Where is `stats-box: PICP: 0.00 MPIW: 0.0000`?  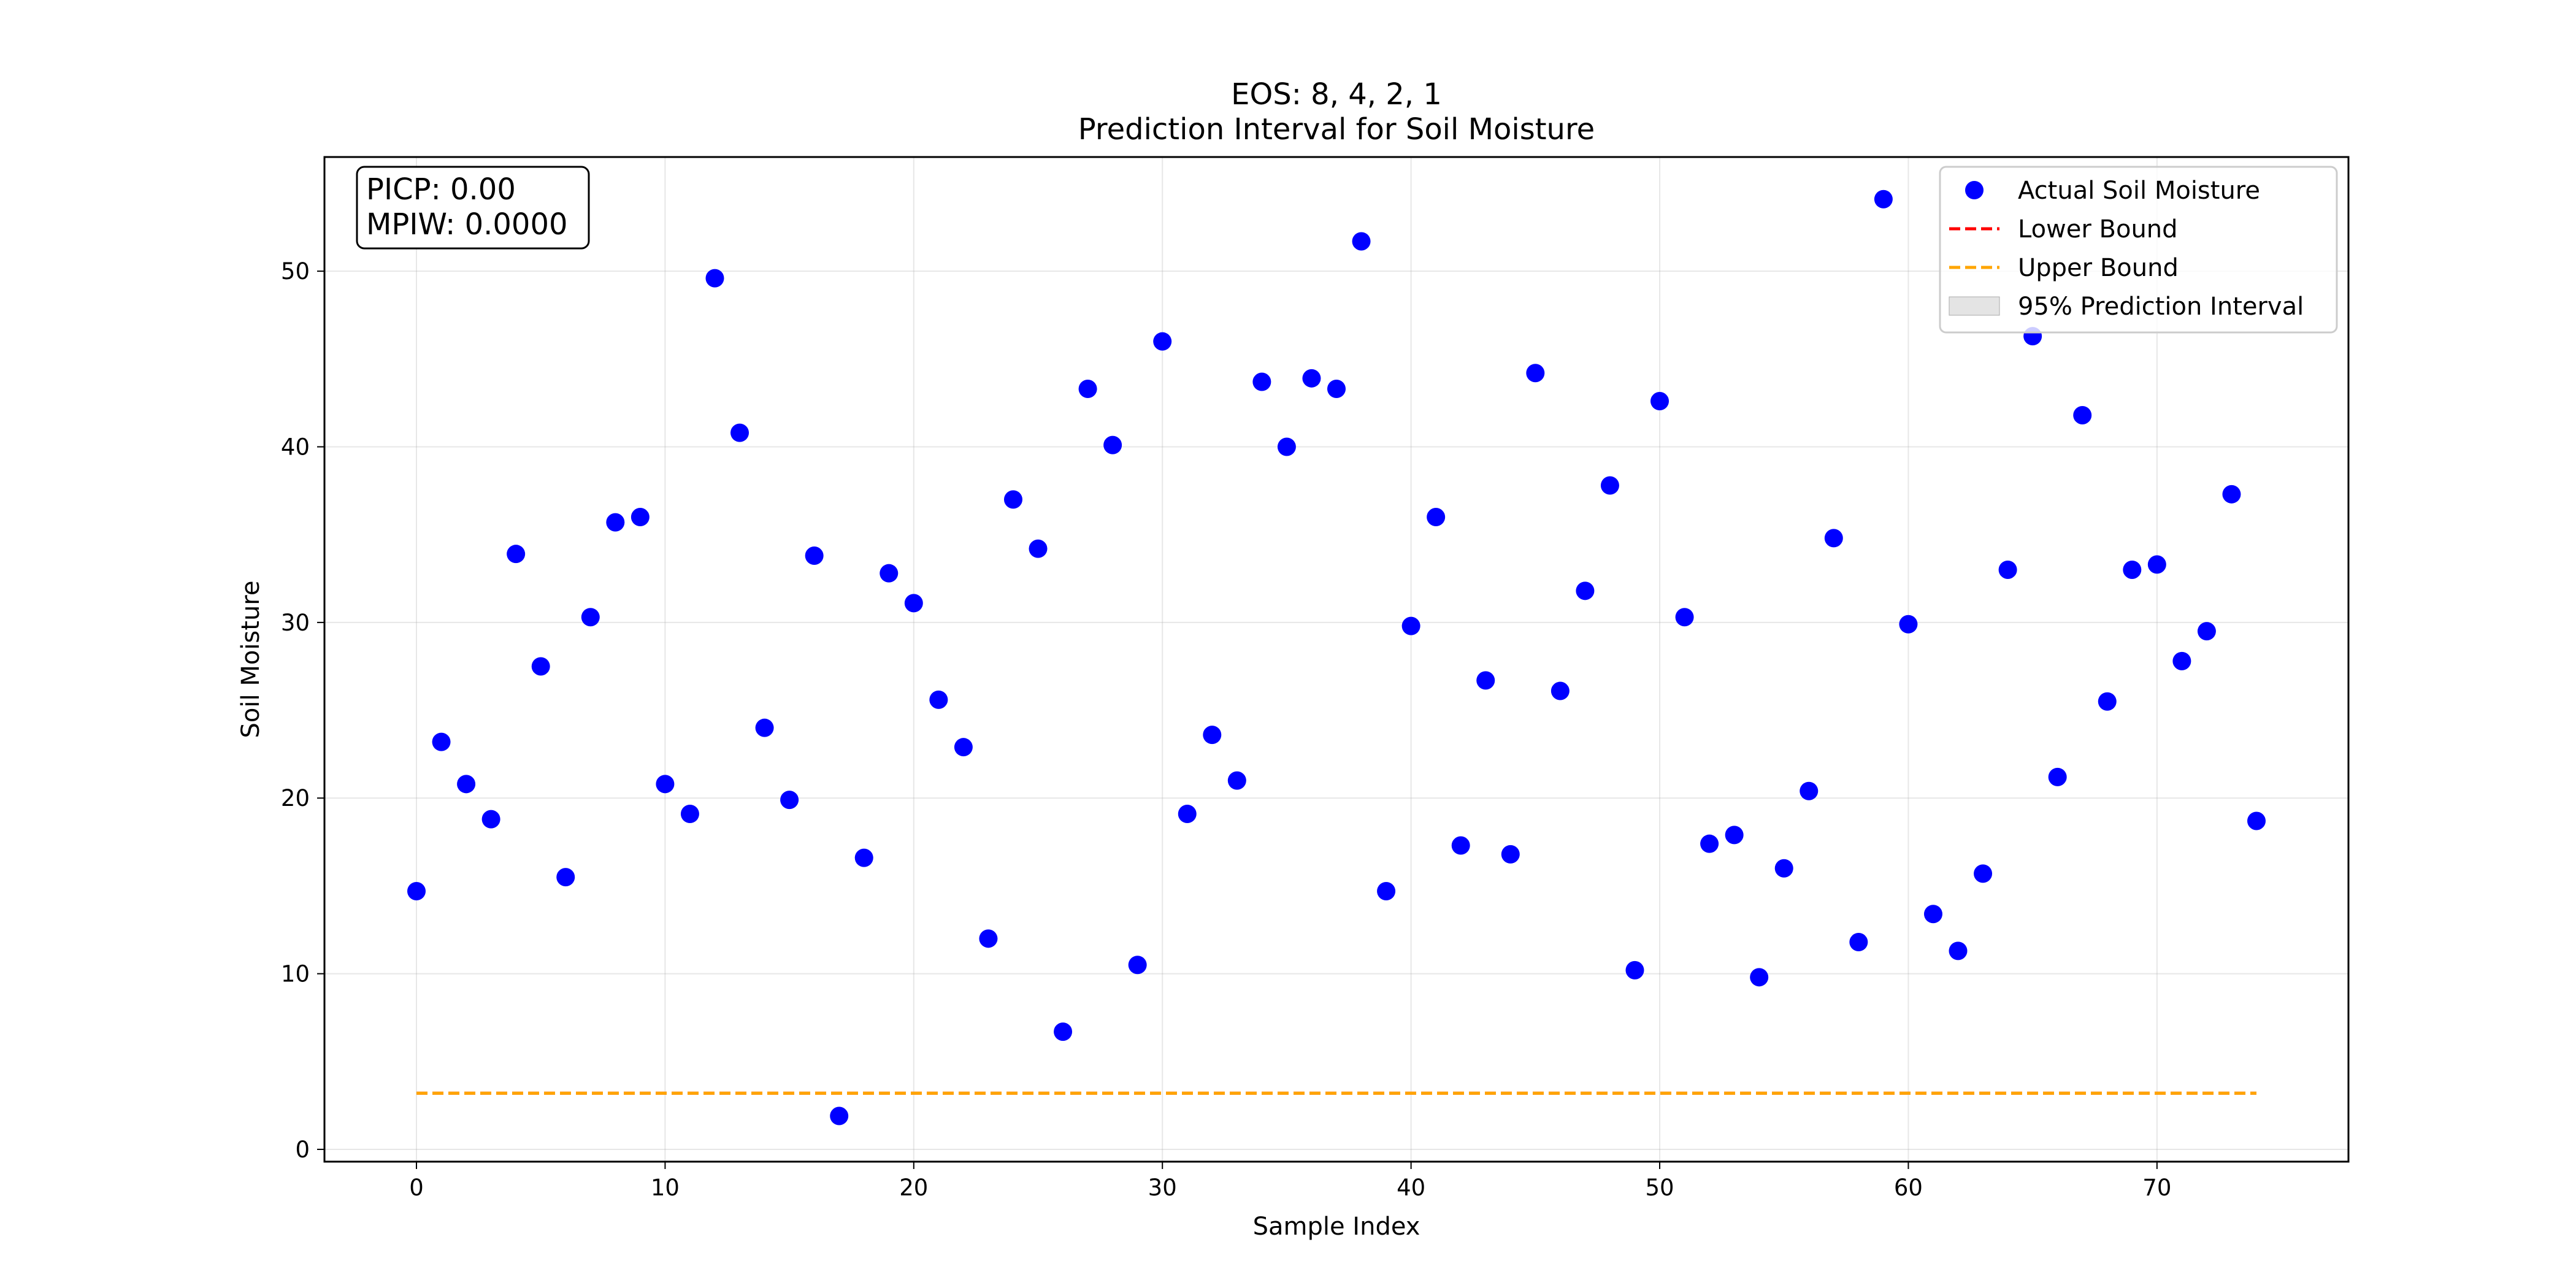
stats-box: PICP: 0.00 MPIW: 0.0000 is located at coordinates (473, 208).